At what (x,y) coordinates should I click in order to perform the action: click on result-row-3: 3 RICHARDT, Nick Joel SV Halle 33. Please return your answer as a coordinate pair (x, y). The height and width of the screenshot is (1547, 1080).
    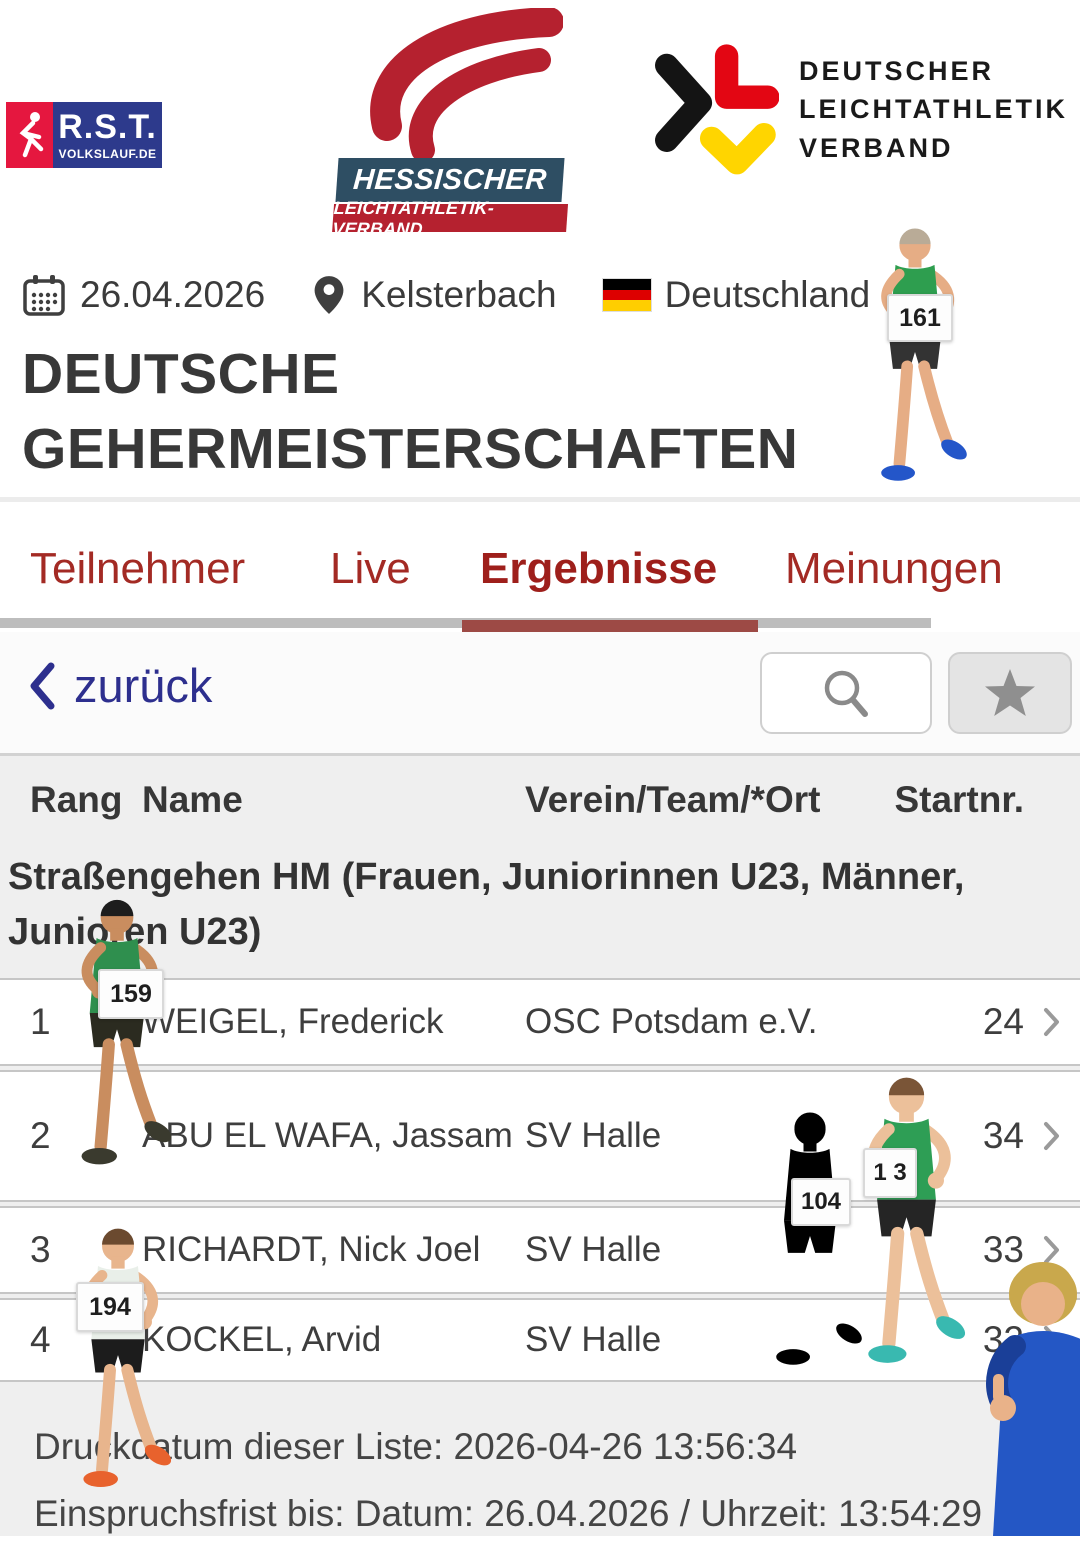
    Looking at the image, I should click on (540, 1250).